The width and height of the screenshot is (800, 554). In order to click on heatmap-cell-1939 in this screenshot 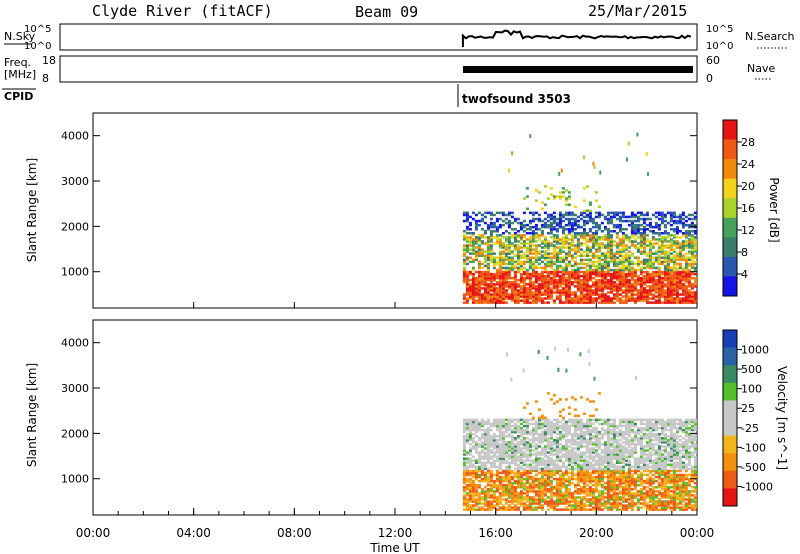, I will do `click(623, 487)`.